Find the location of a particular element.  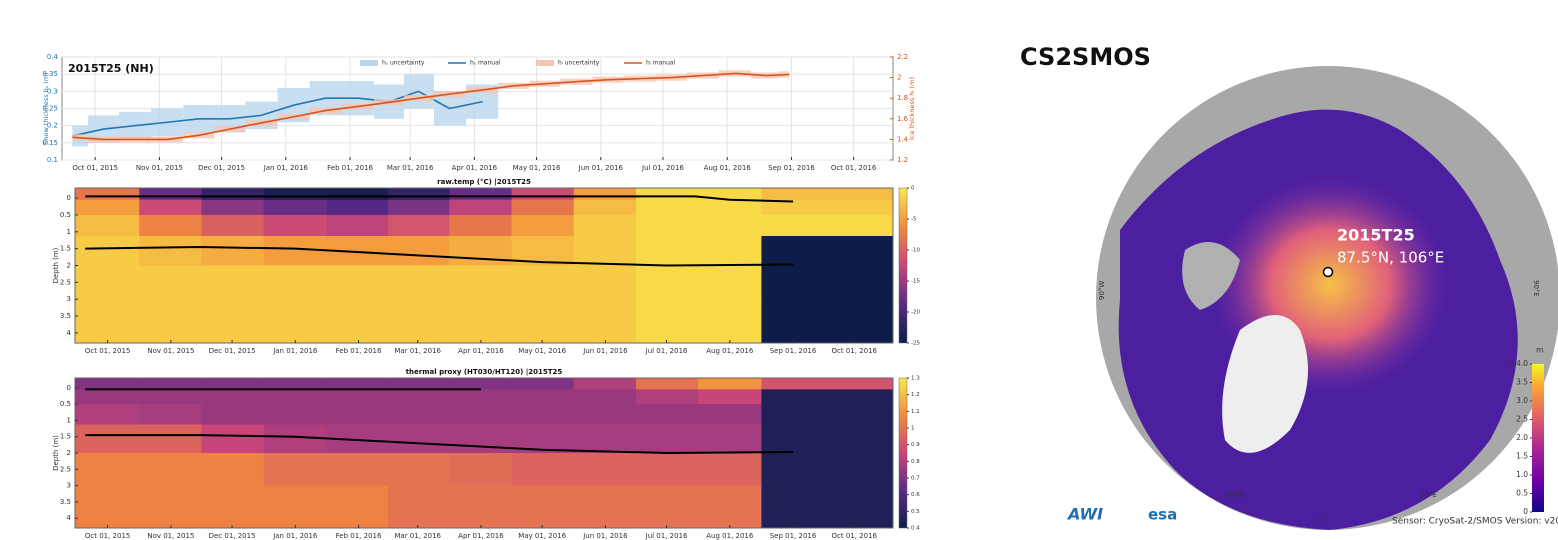

map-colorbar-tick-label: 0.5 is located at coordinates (1522, 493).